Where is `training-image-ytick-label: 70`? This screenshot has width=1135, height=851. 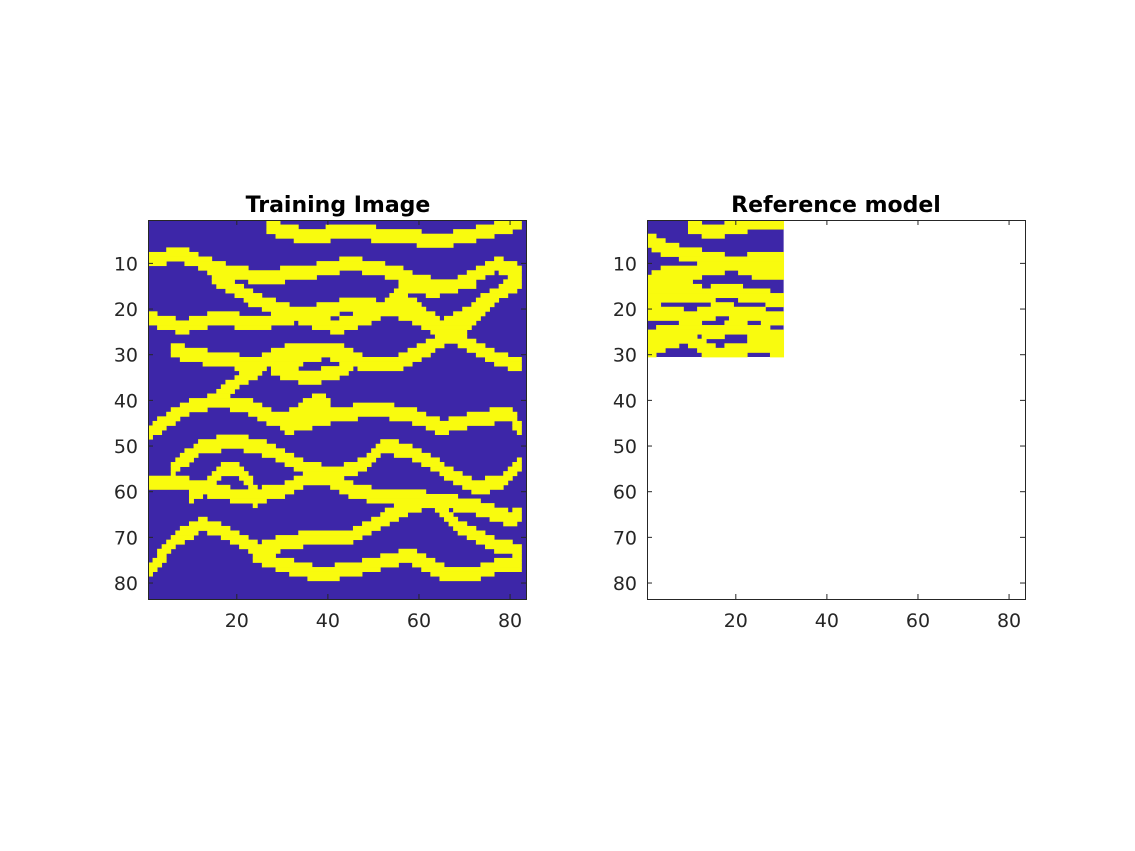 training-image-ytick-label: 70 is located at coordinates (126, 538).